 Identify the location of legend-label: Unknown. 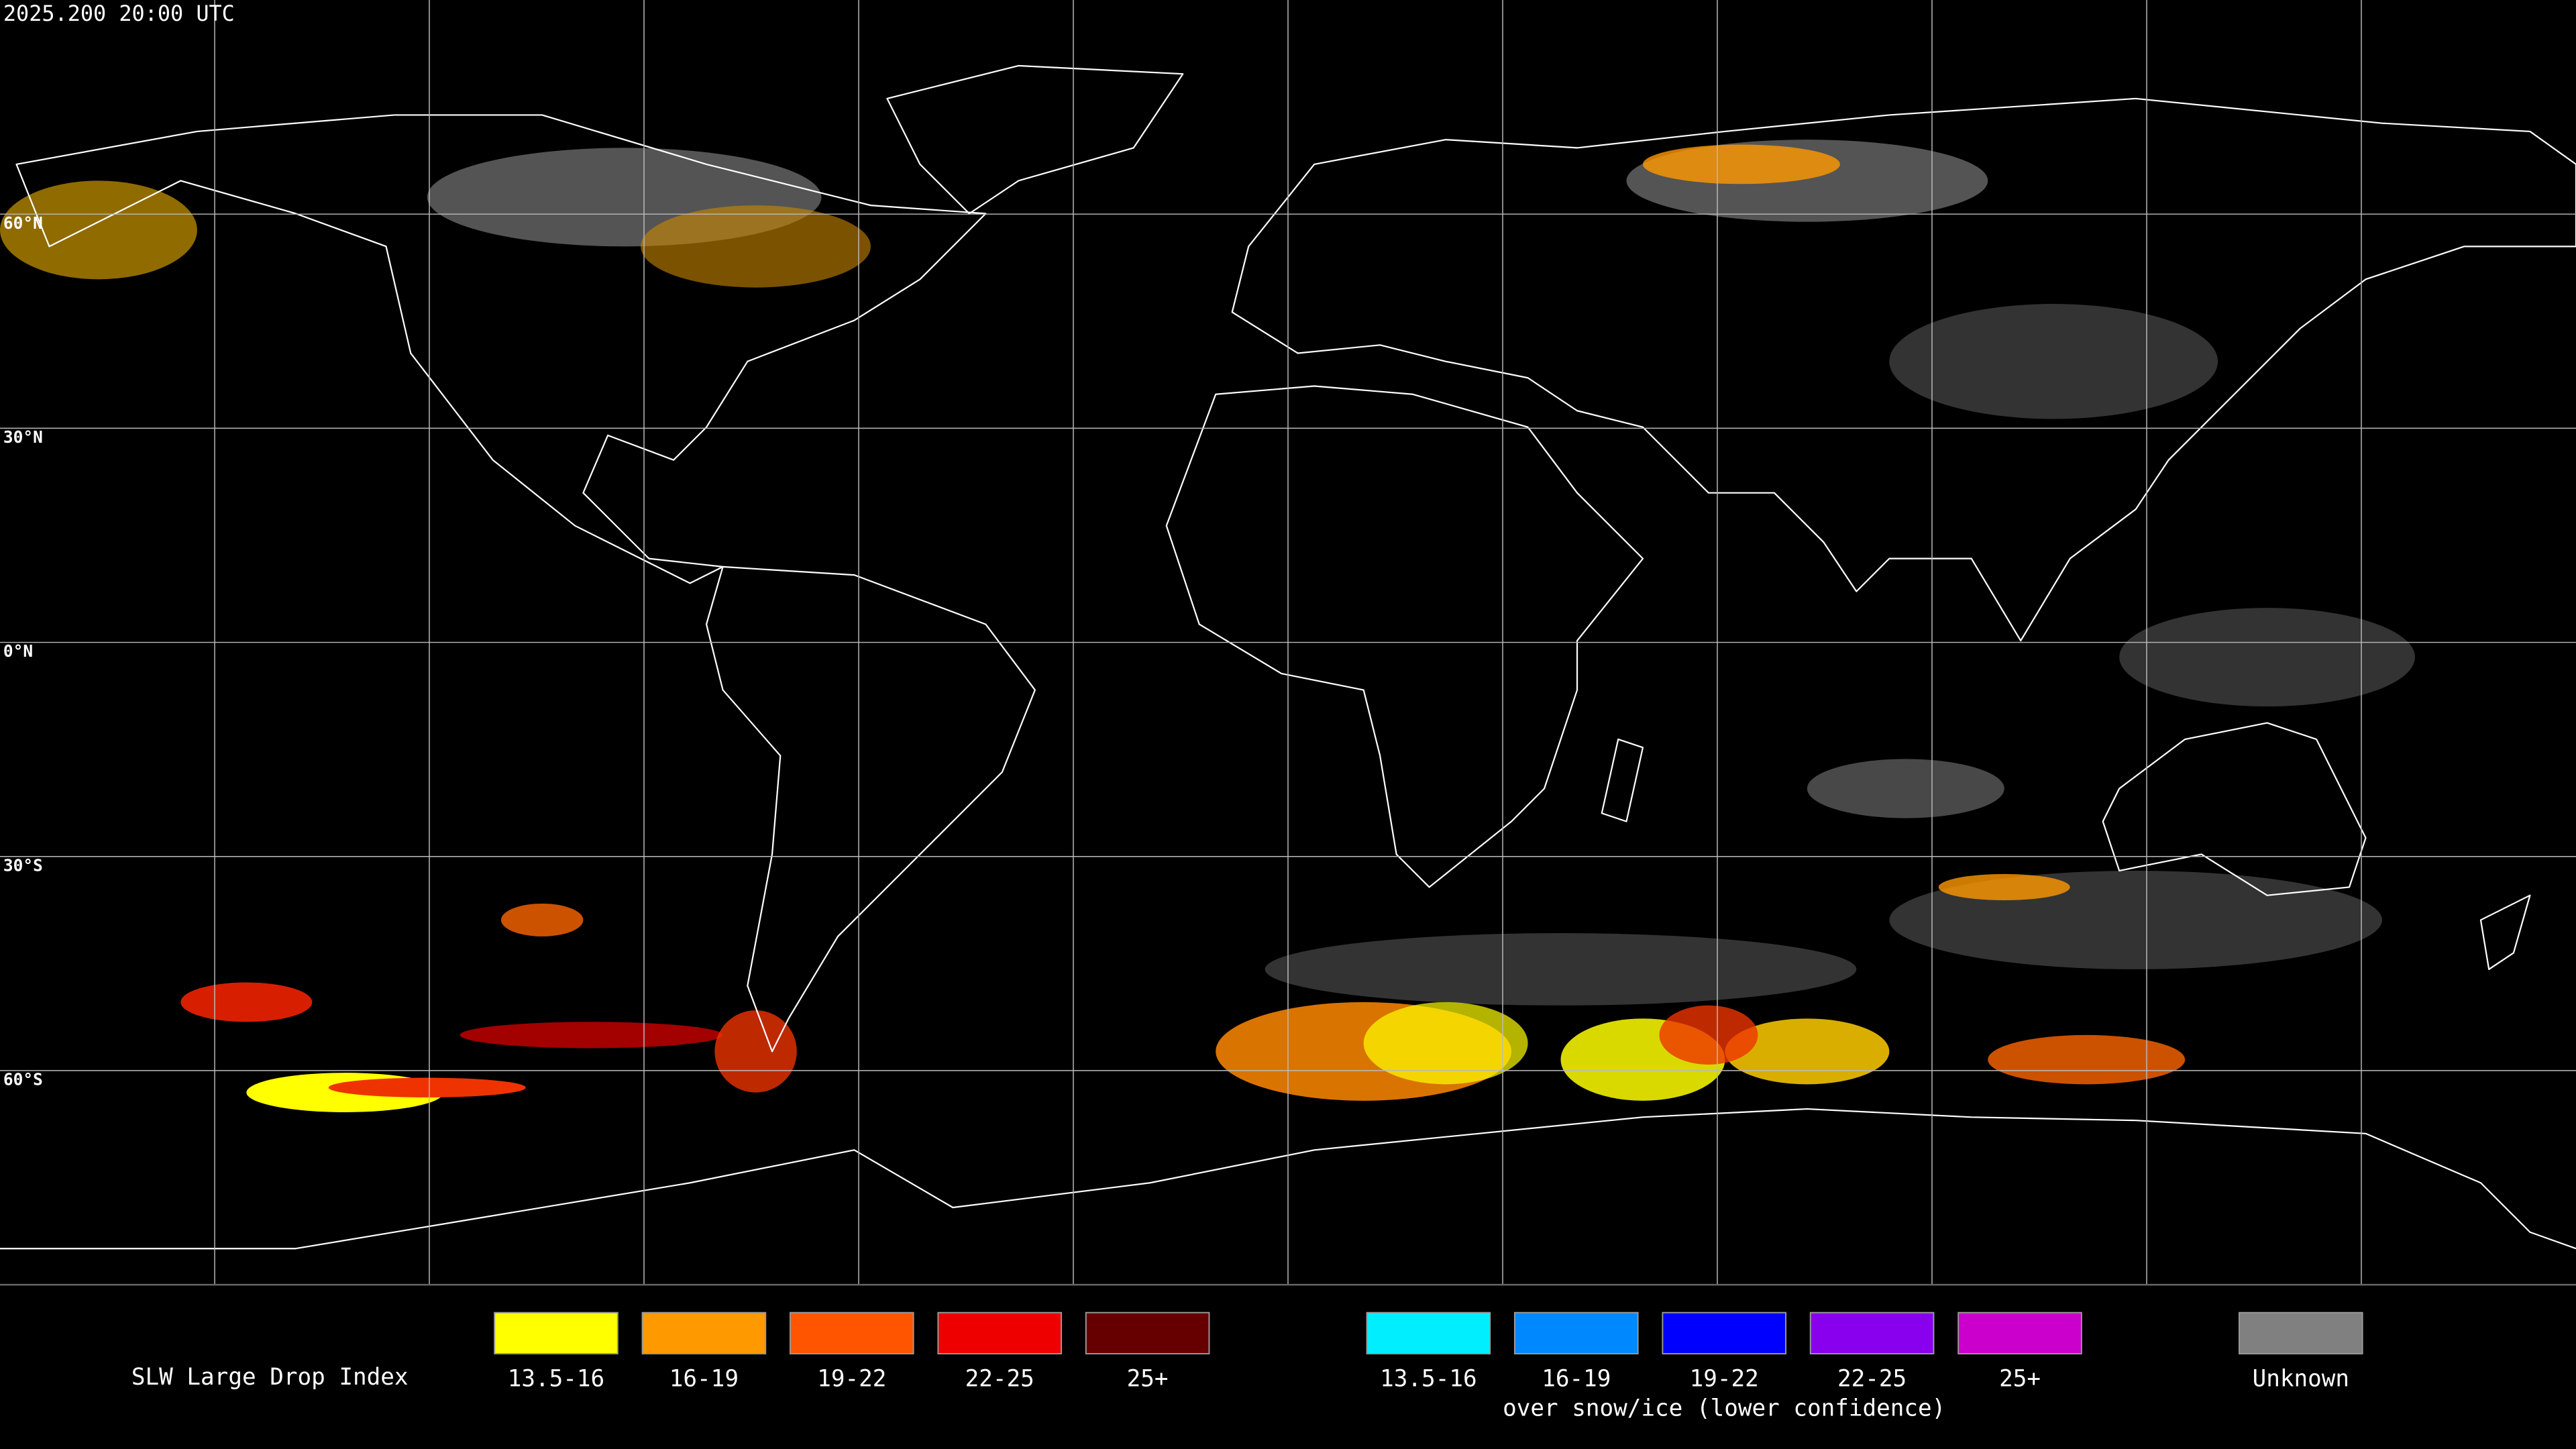
(2301, 1379).